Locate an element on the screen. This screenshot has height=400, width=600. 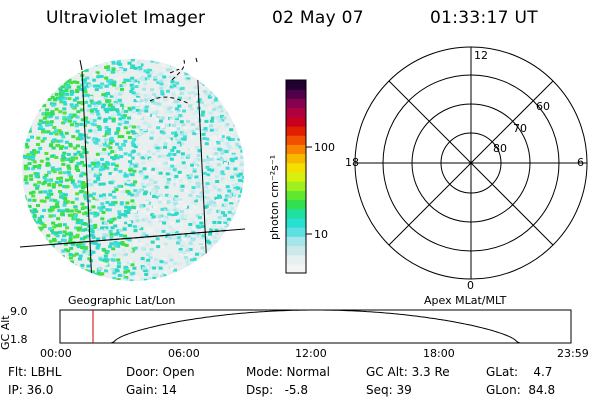
observation-time: 01:33:17 UT is located at coordinates (484, 18).